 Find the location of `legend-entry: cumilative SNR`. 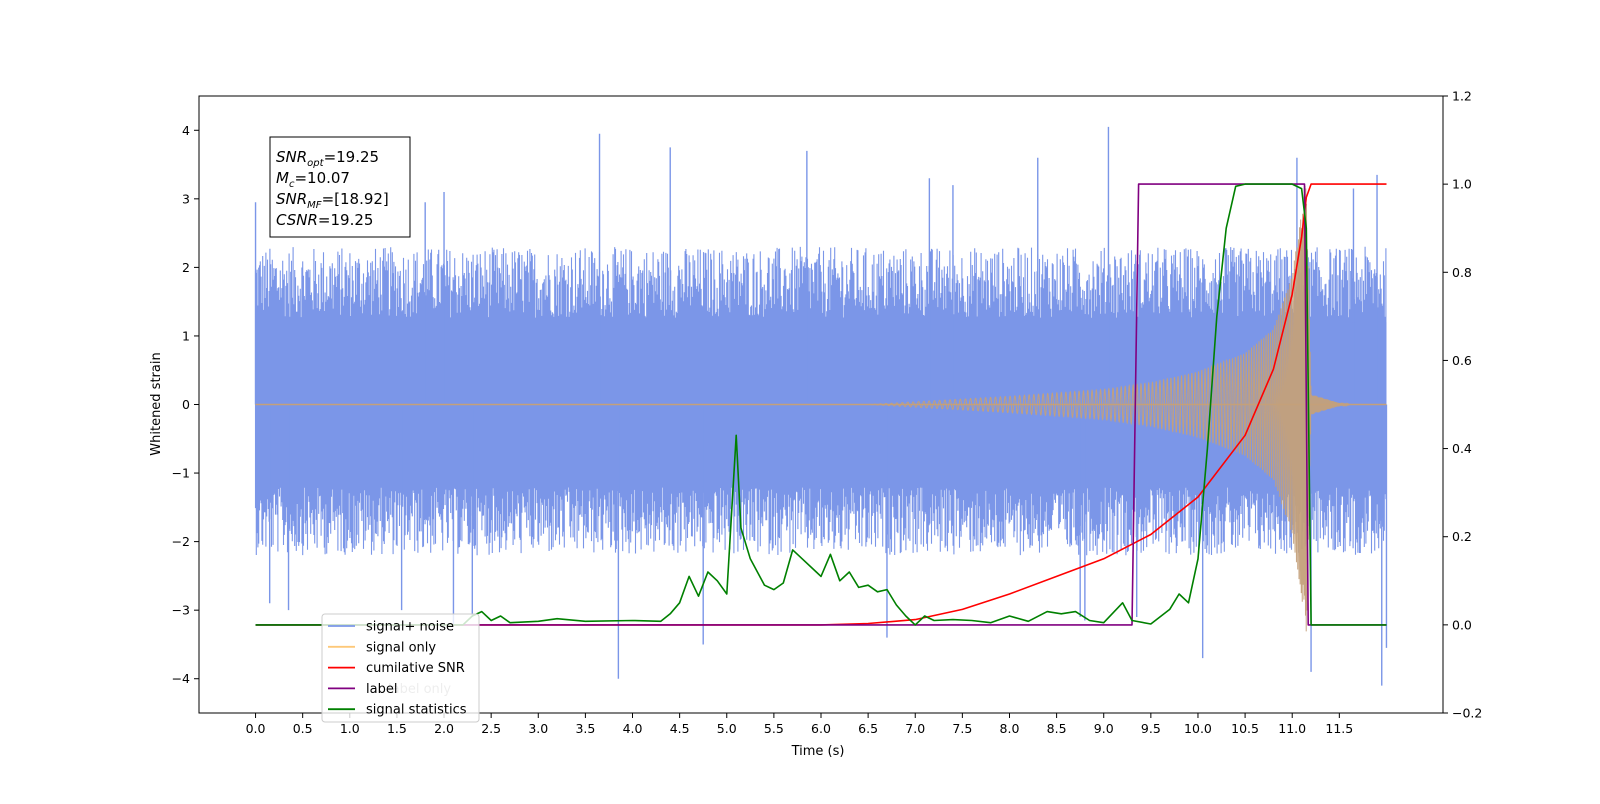

legend-entry: cumilative SNR is located at coordinates (396, 668).